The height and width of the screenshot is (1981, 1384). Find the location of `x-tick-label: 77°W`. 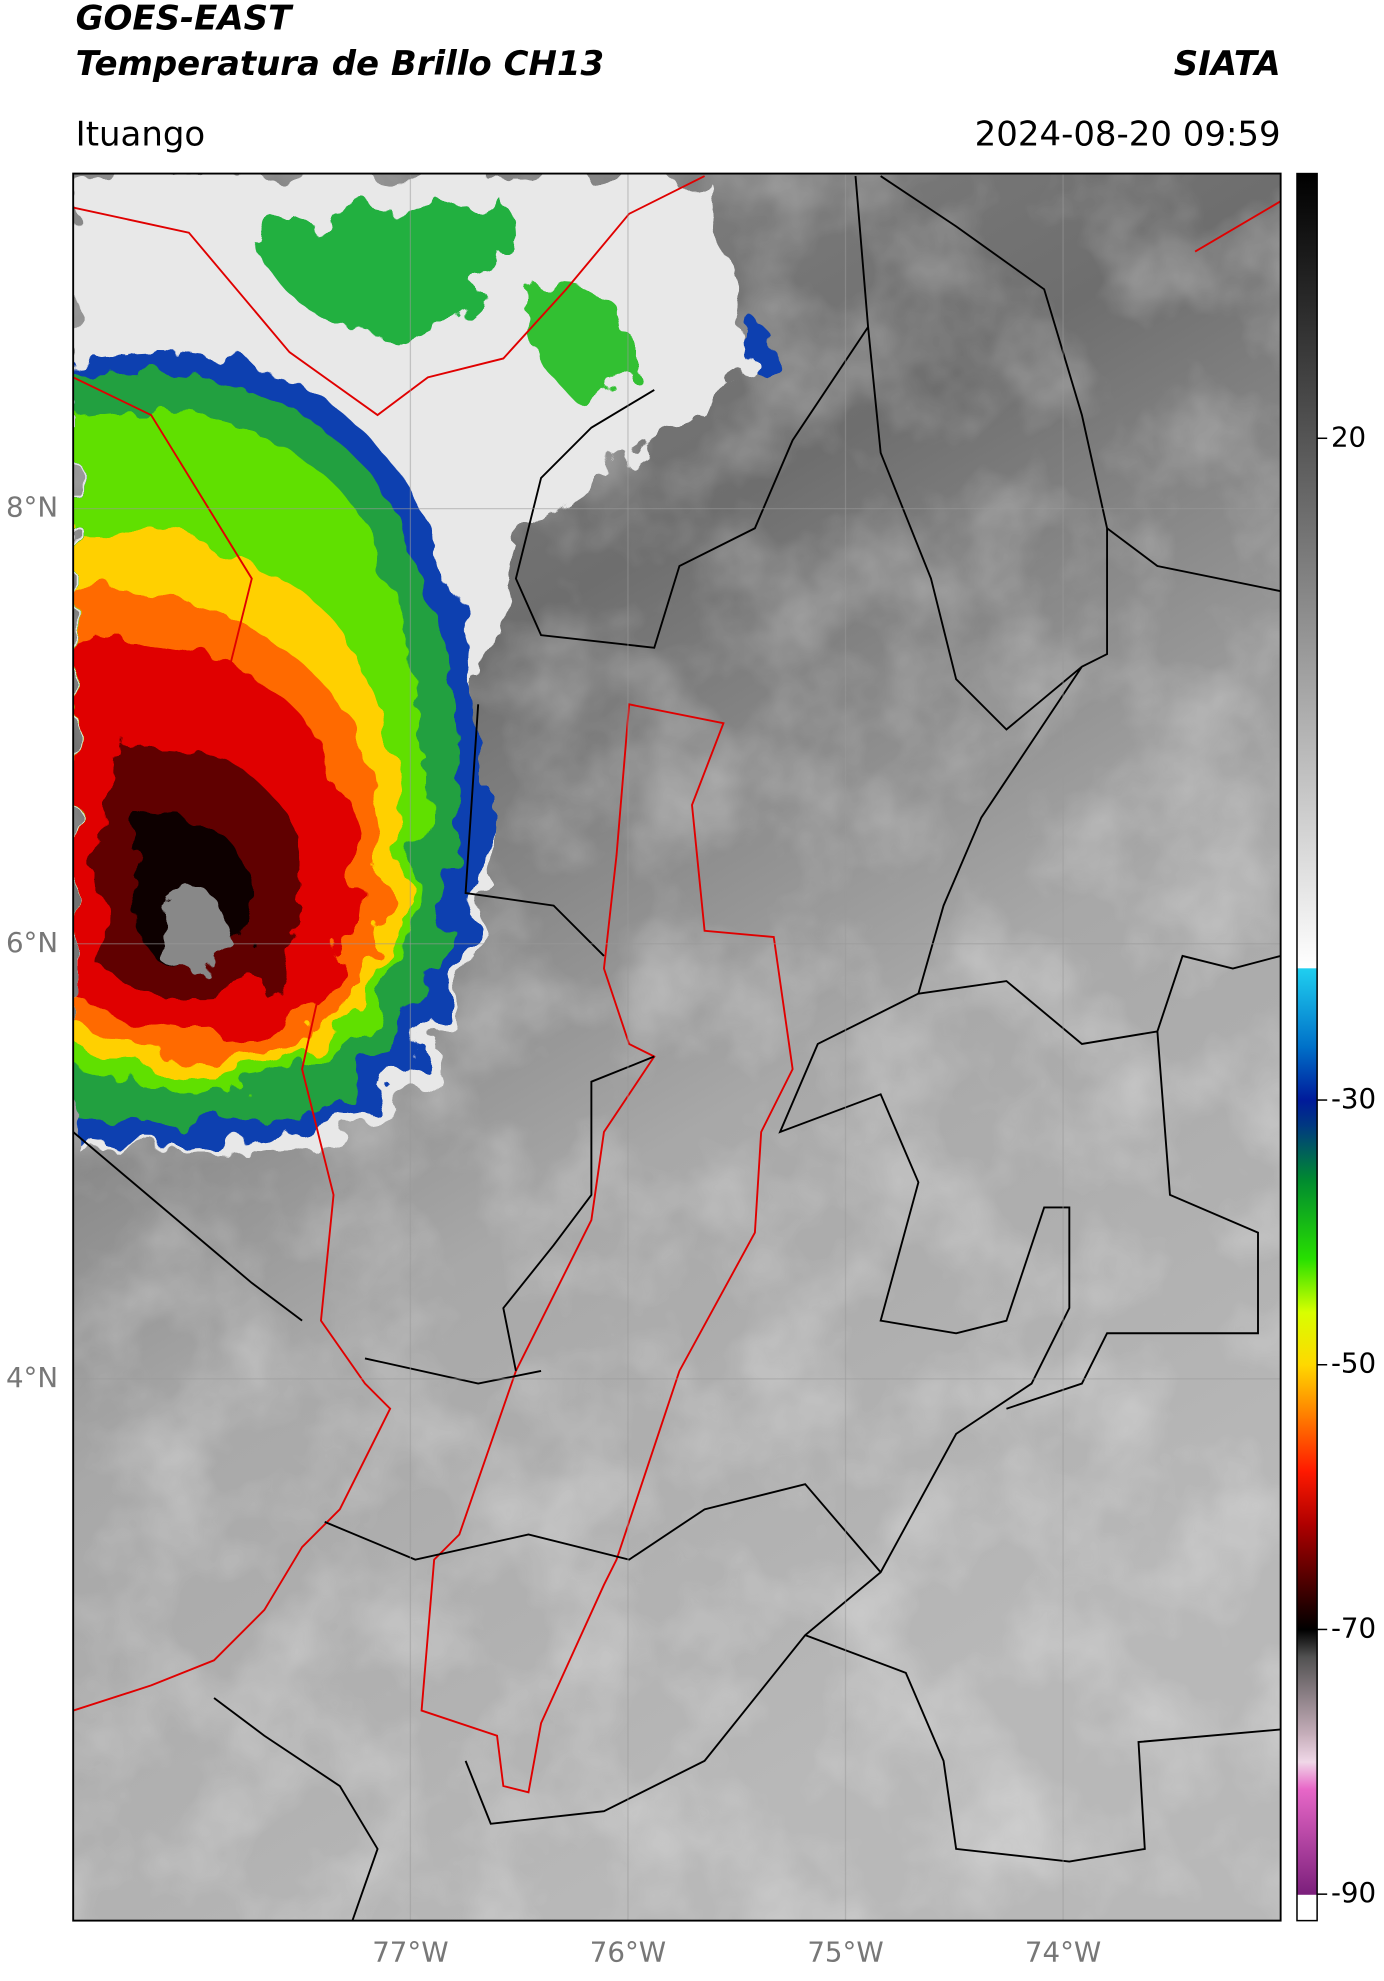

x-tick-label: 77°W is located at coordinates (410, 1951).